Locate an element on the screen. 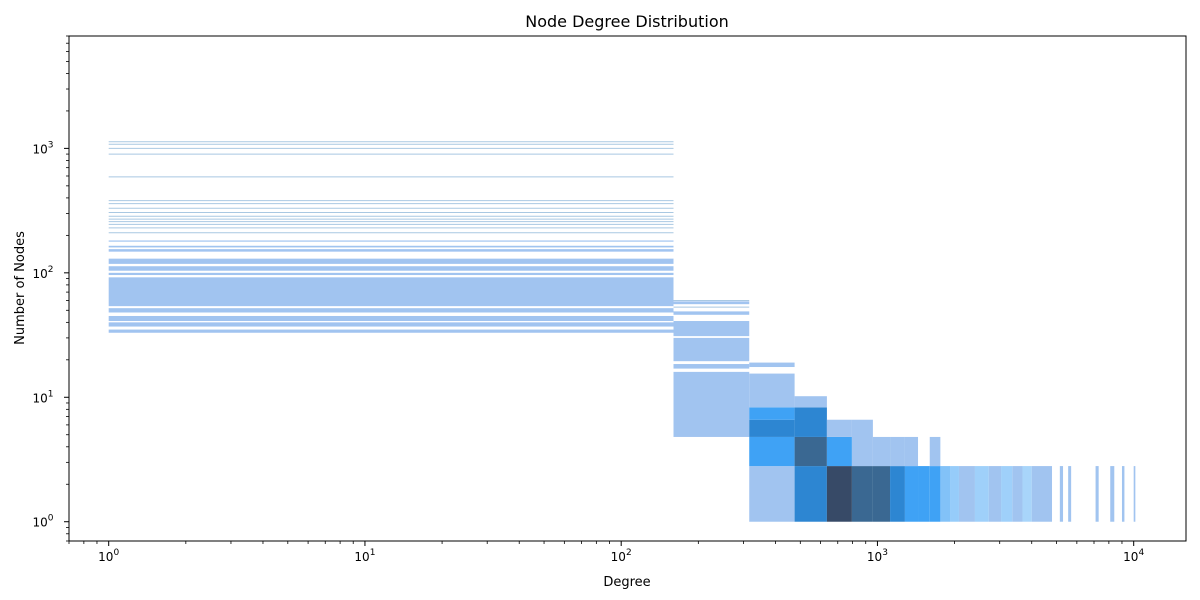  y-axis-label: Number of Nodes is located at coordinates (20, 288).